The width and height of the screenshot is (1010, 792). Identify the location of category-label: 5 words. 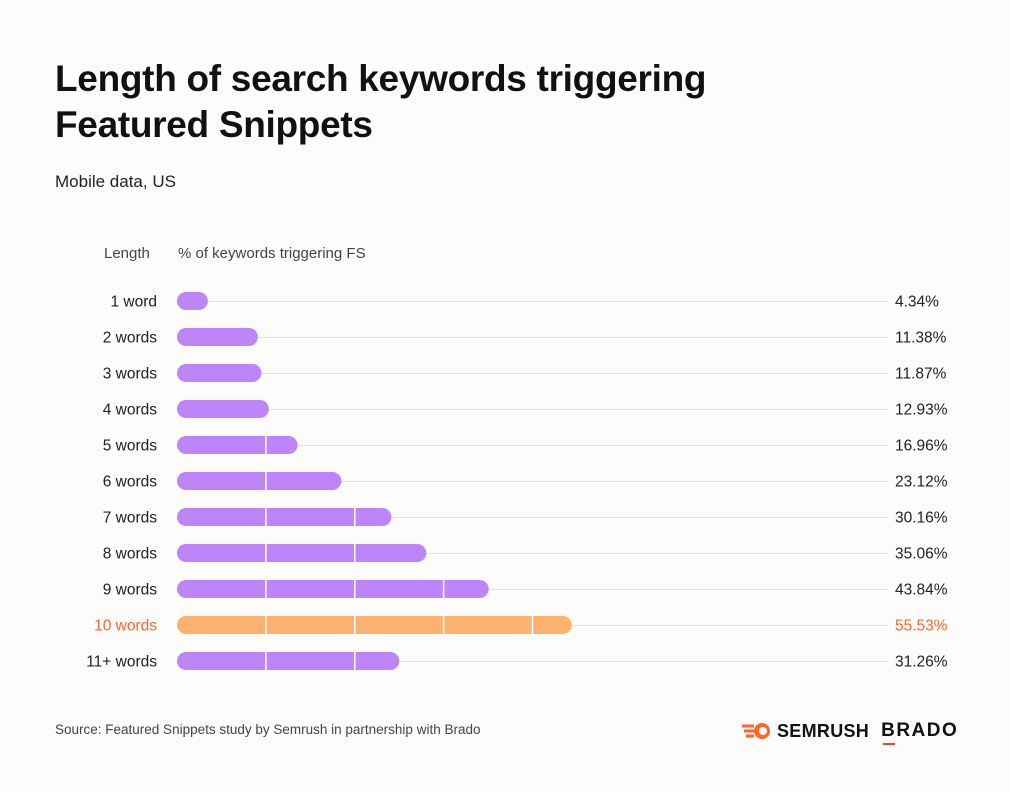
(130, 446).